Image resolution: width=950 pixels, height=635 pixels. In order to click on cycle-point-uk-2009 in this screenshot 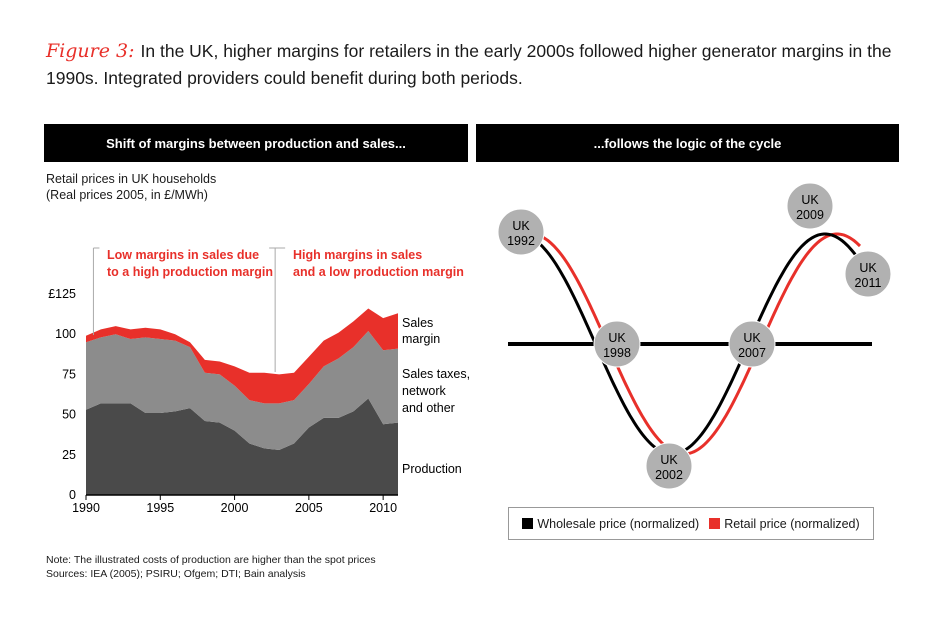, I will do `click(810, 206)`.